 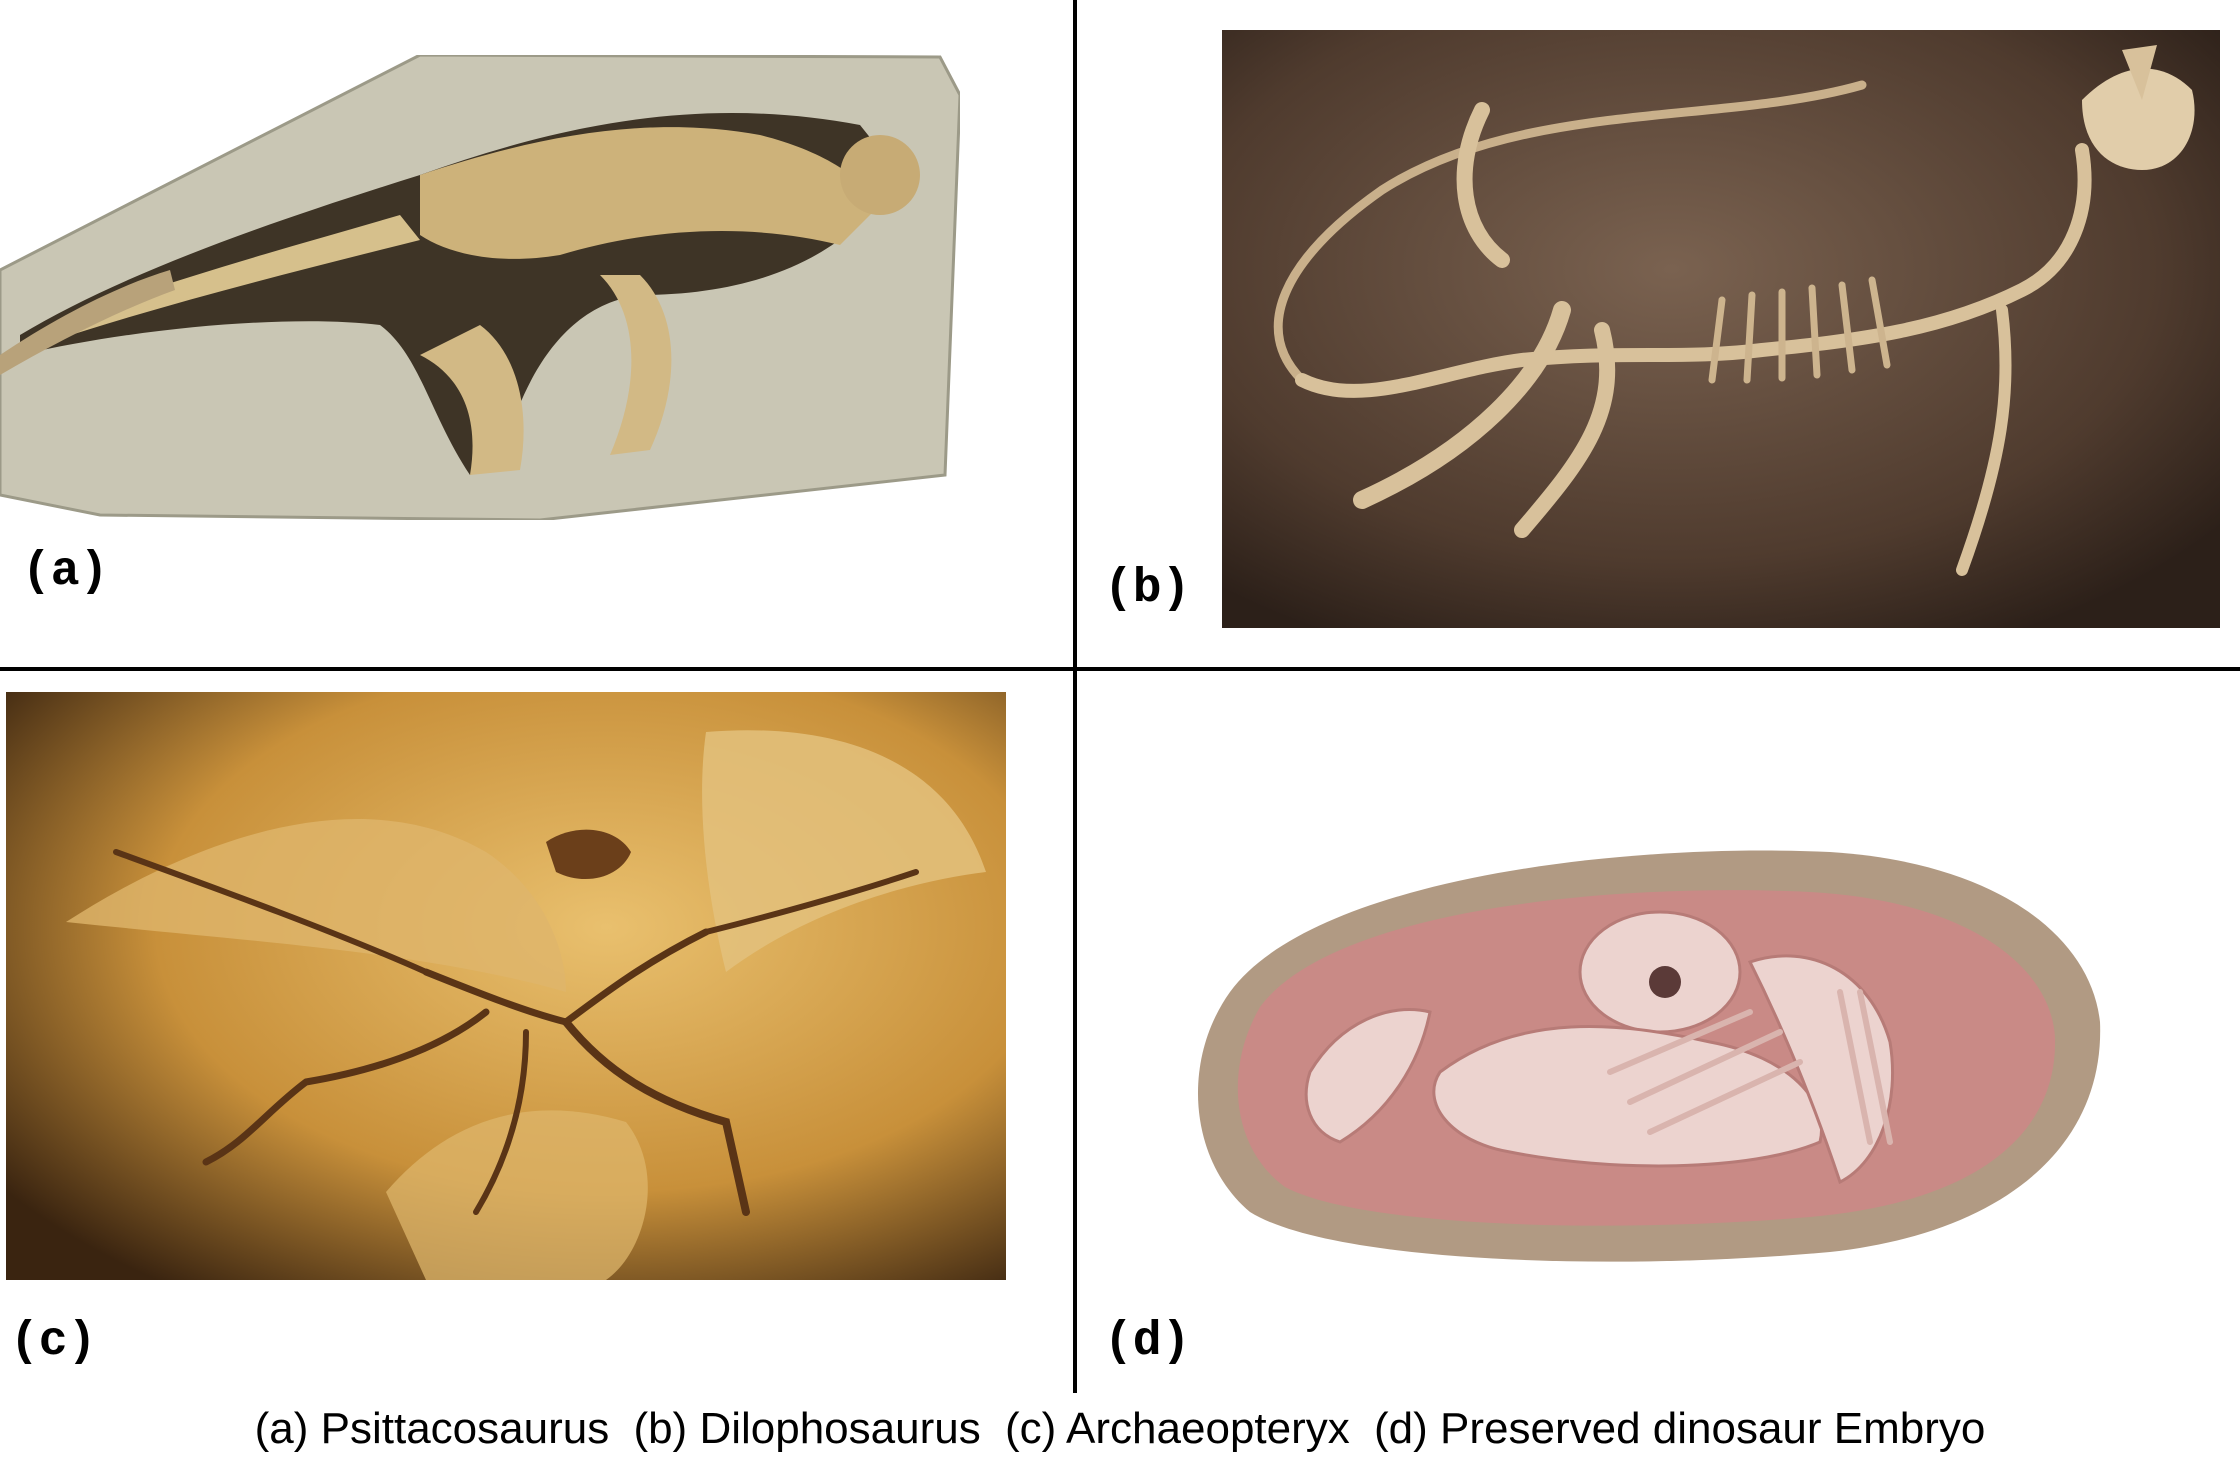 What do you see at coordinates (65, 572) in the screenshot?
I see `panel-a-label: (a)` at bounding box center [65, 572].